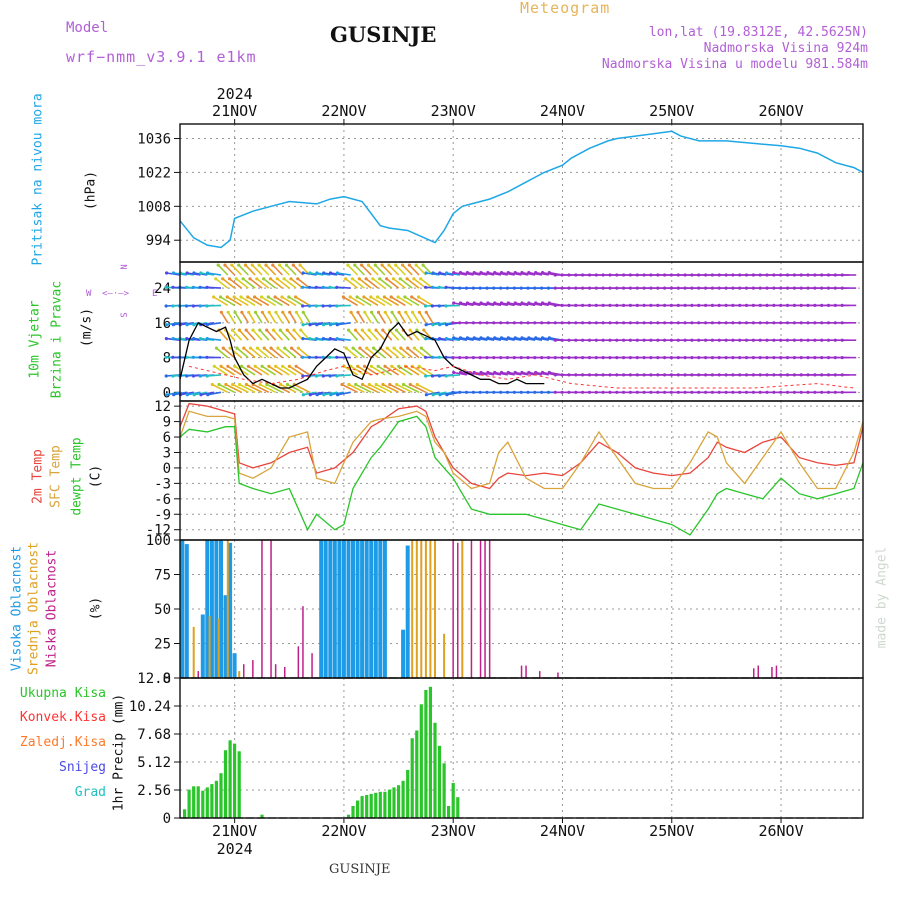 The height and width of the screenshot is (900, 900). I want to click on model-altitude-text: Nadmorska Visina u modelu 981.584m, so click(734, 64).